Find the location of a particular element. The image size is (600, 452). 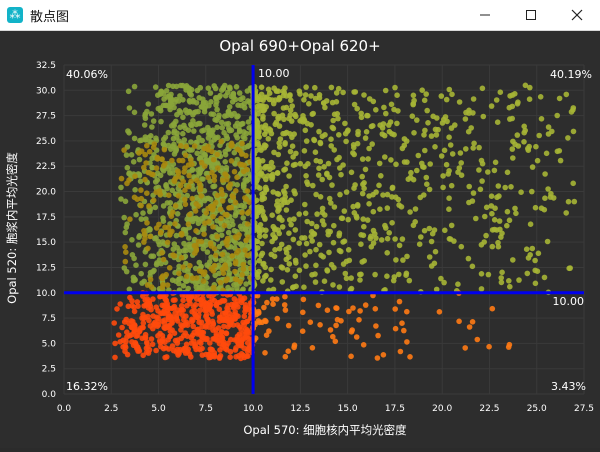

y-tick-label: 17.5 is located at coordinates (46, 218).